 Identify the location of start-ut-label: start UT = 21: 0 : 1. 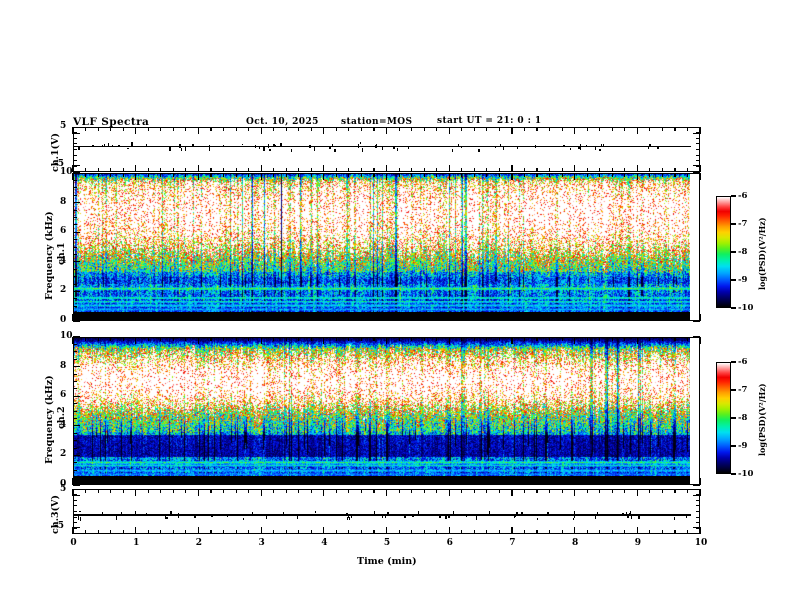
(489, 121).